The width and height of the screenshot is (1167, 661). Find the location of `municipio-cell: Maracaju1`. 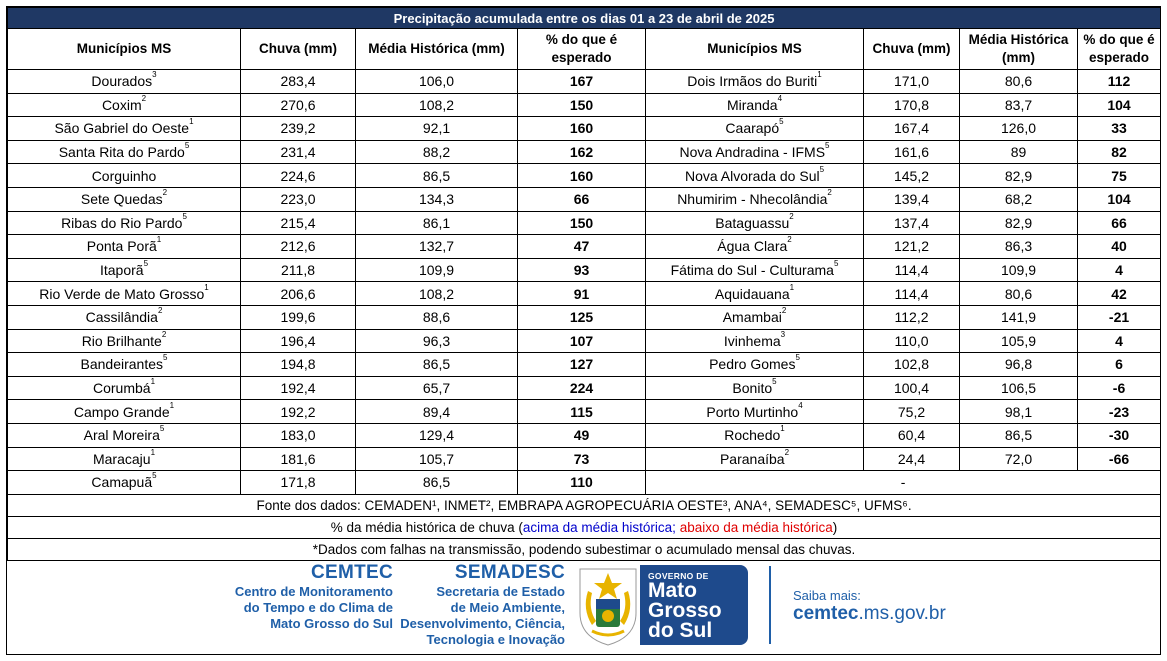

municipio-cell: Maracaju1 is located at coordinates (124, 459).